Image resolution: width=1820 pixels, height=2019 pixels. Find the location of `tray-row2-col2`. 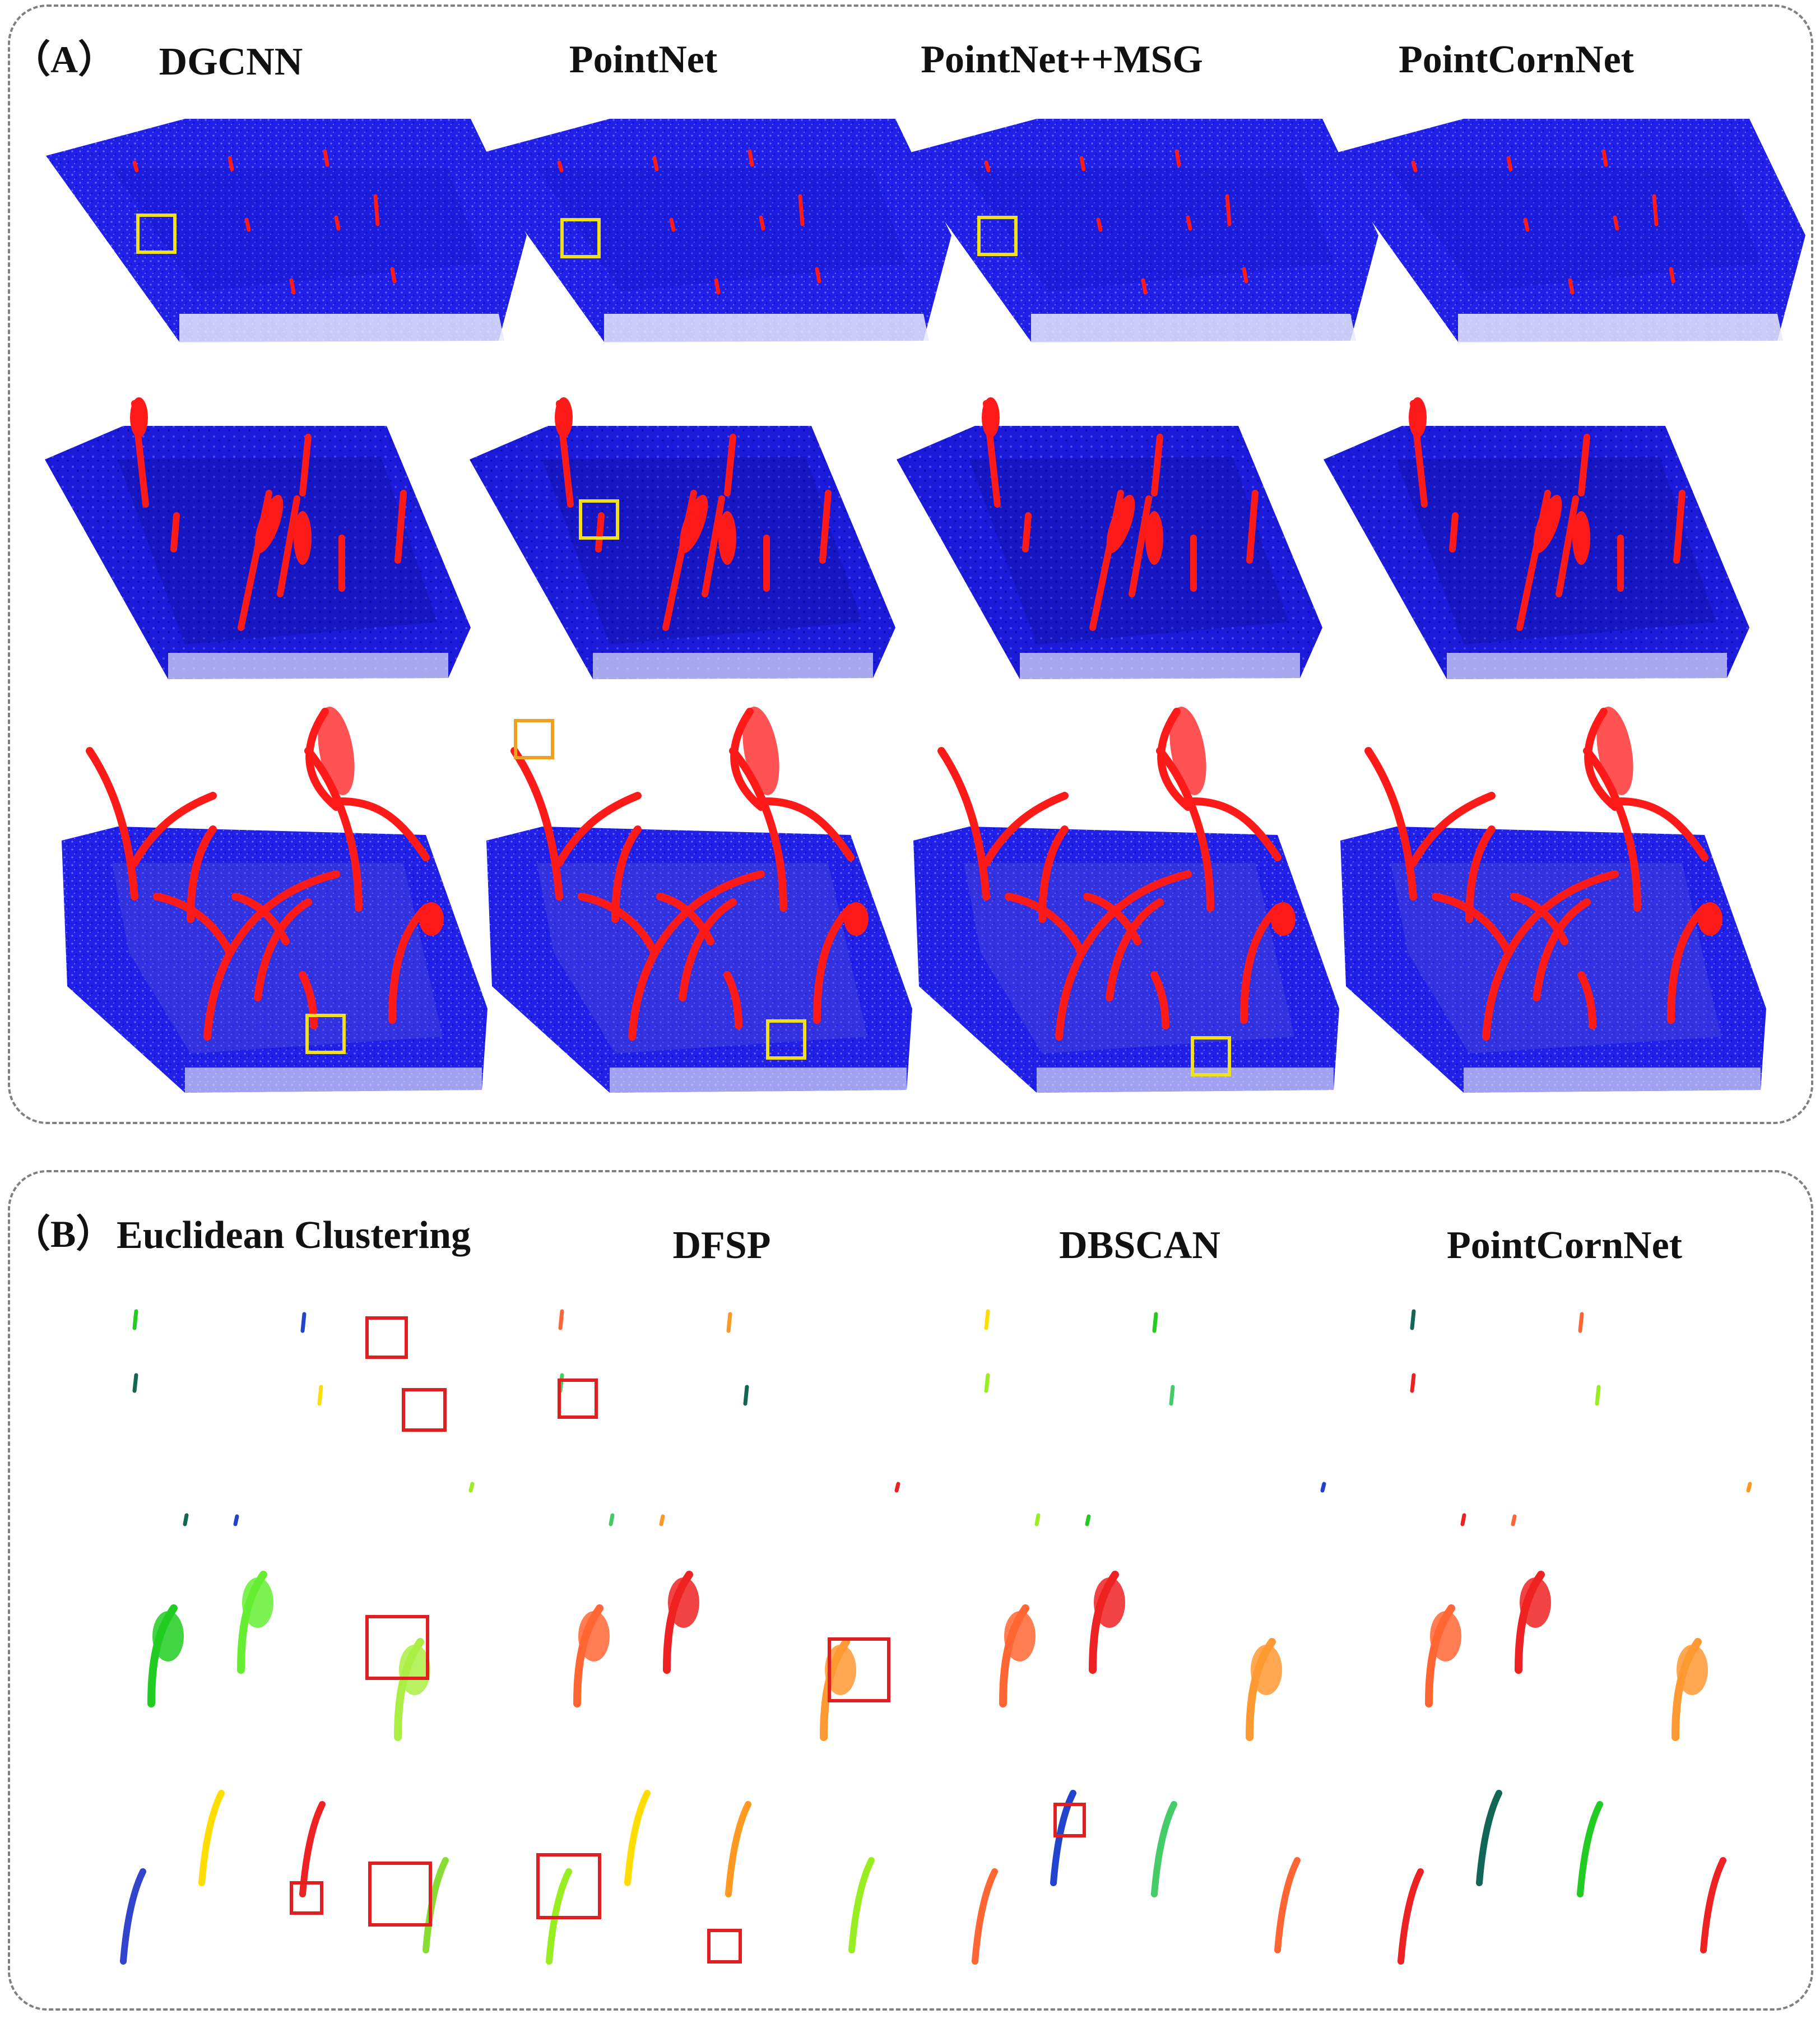

tray-row2-col2 is located at coordinates (682, 538).